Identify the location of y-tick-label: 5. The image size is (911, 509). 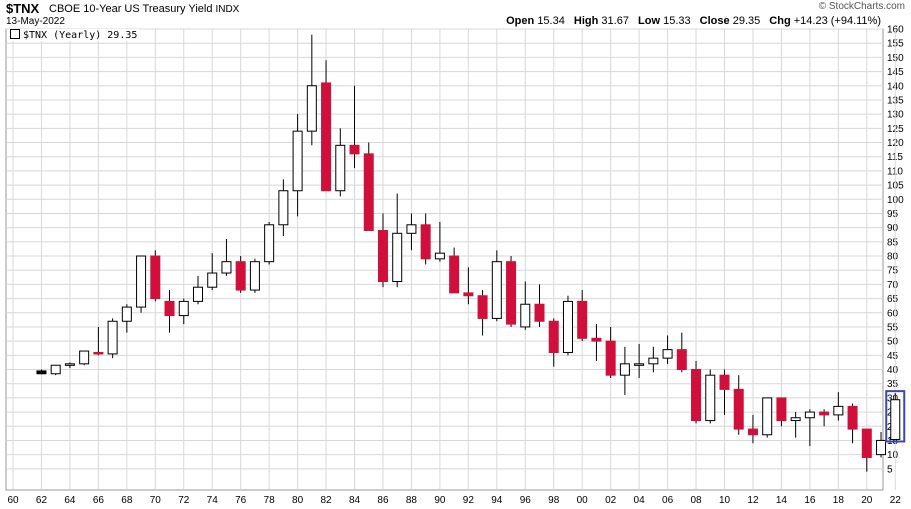
(890, 469).